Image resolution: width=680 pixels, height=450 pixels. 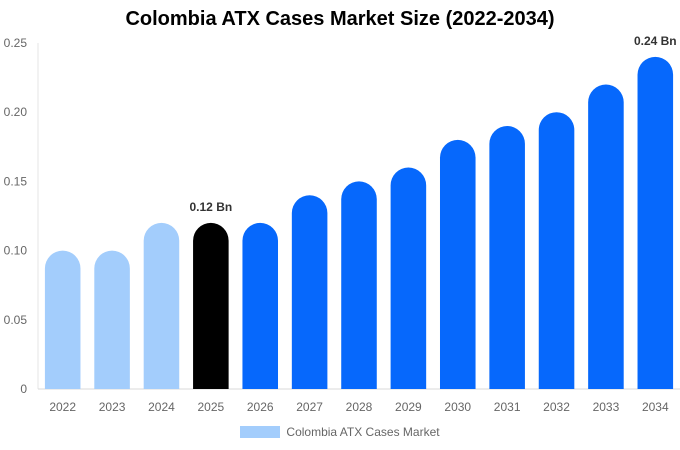 What do you see at coordinates (211, 305) in the screenshot?
I see `bar-2025` at bounding box center [211, 305].